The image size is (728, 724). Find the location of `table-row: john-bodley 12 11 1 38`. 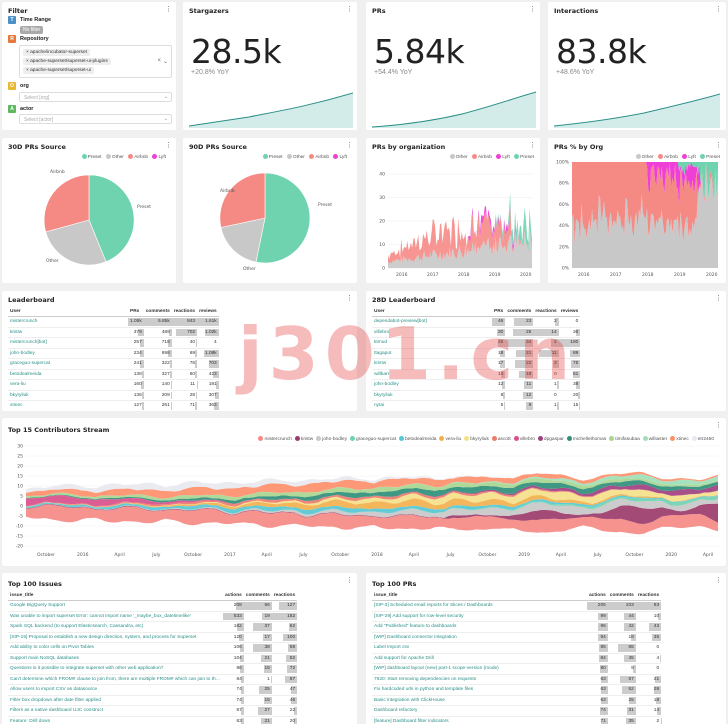

table-row: john-bodley 12 11 1 38 is located at coordinates (476, 385).